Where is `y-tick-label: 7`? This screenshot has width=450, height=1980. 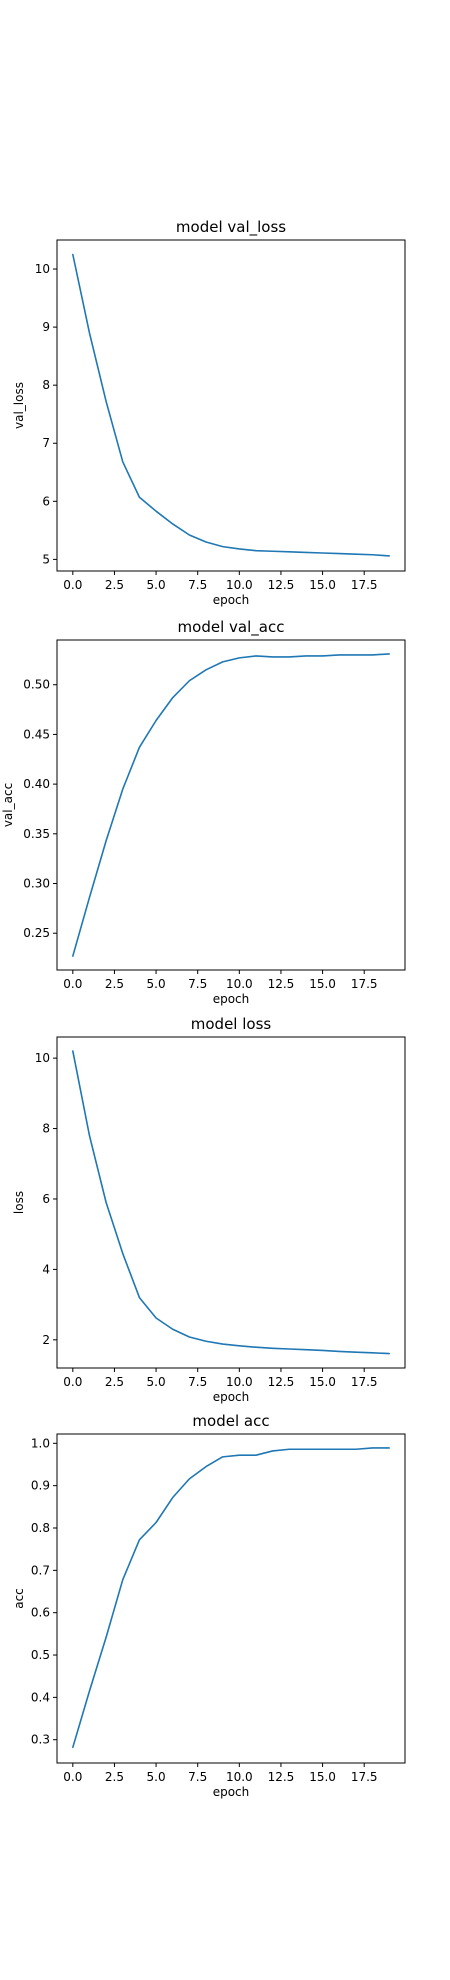
y-tick-label: 7 is located at coordinates (46, 443).